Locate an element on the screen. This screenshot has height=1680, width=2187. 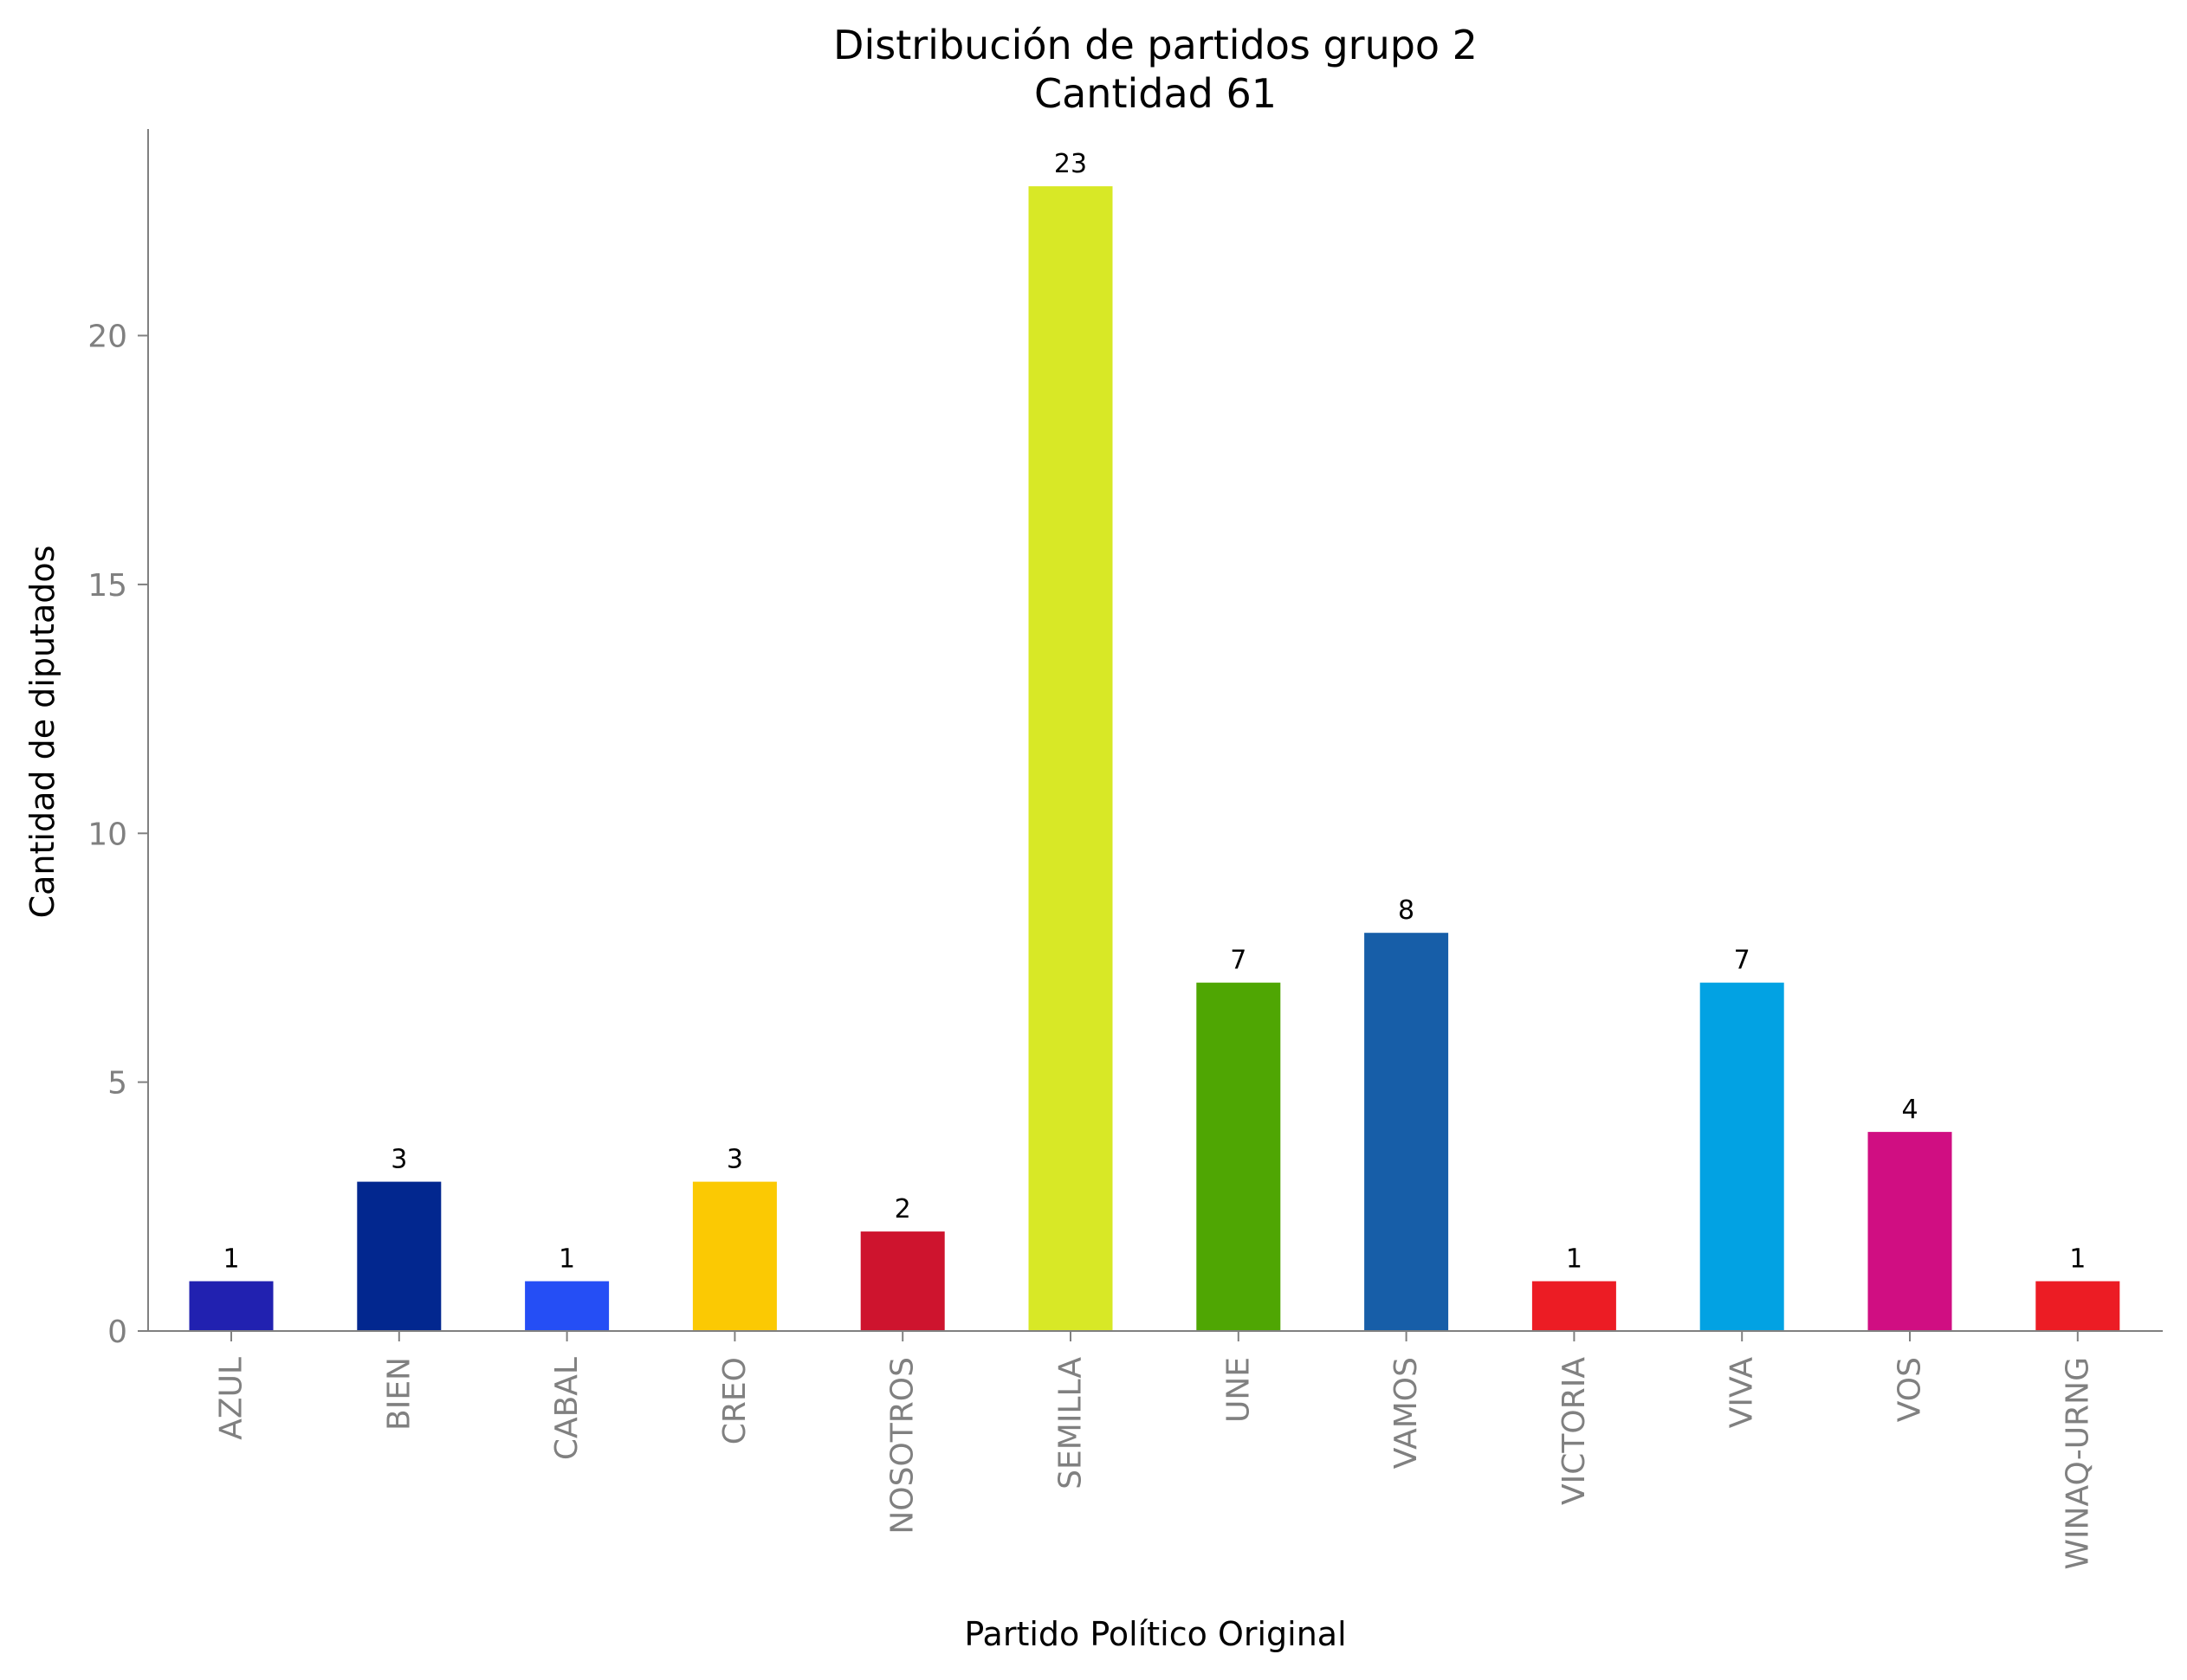
bar-creo is located at coordinates (734, 1256).